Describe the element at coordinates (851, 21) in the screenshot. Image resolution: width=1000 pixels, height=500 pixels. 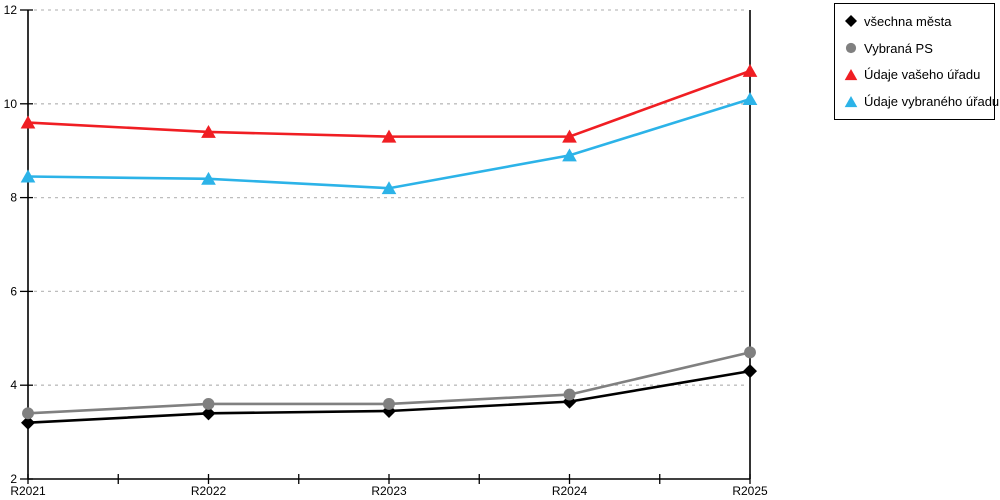
I see `diamond-marker-icon` at that location.